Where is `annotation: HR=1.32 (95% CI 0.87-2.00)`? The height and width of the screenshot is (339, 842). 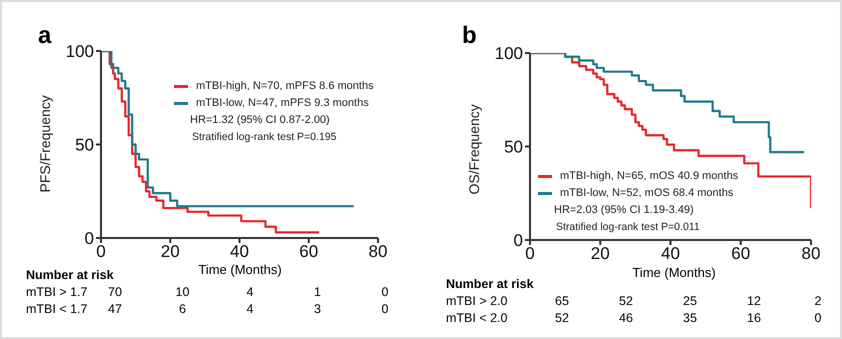
annotation: HR=1.32 (95% CI 0.87-2.00) is located at coordinates (260, 120).